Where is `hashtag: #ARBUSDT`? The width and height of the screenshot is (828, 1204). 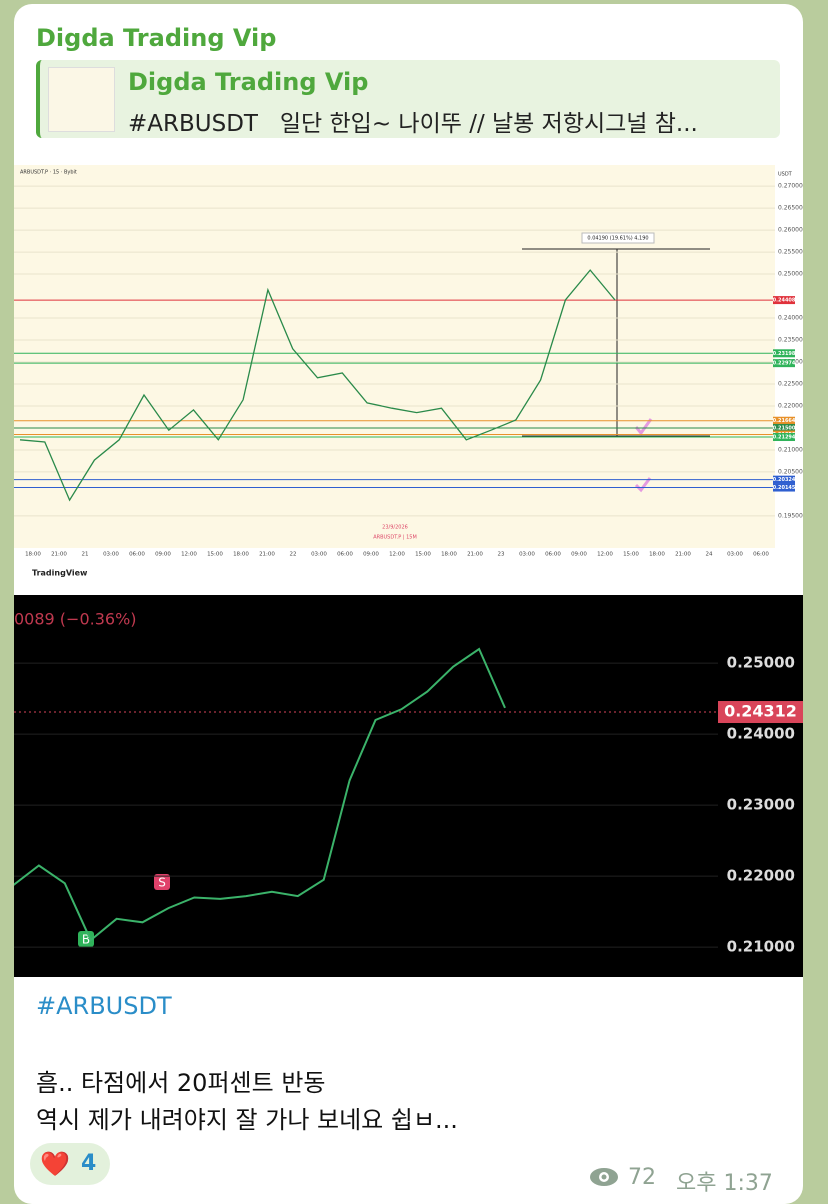 hashtag: #ARBUSDT is located at coordinates (104, 1006).